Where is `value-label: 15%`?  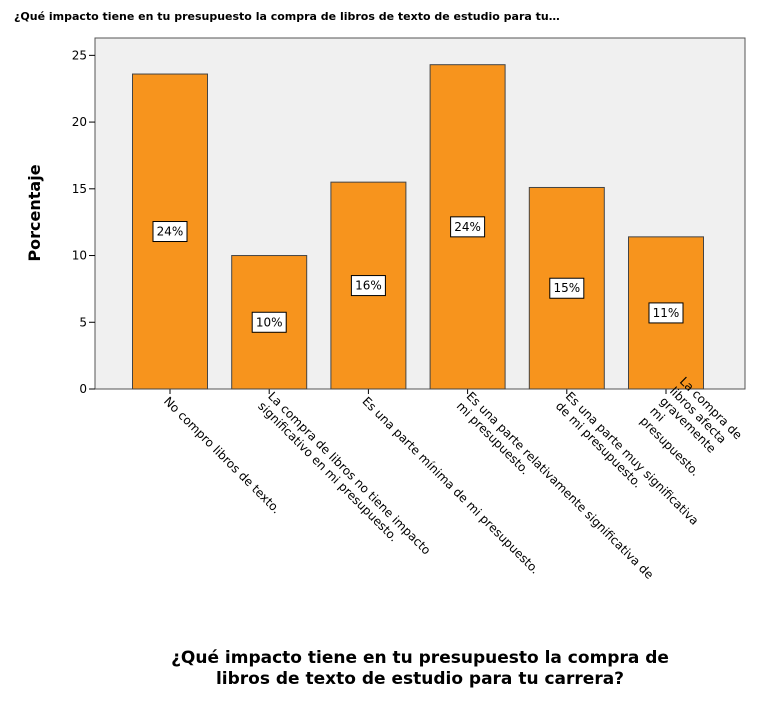 value-label: 15% is located at coordinates (566, 288).